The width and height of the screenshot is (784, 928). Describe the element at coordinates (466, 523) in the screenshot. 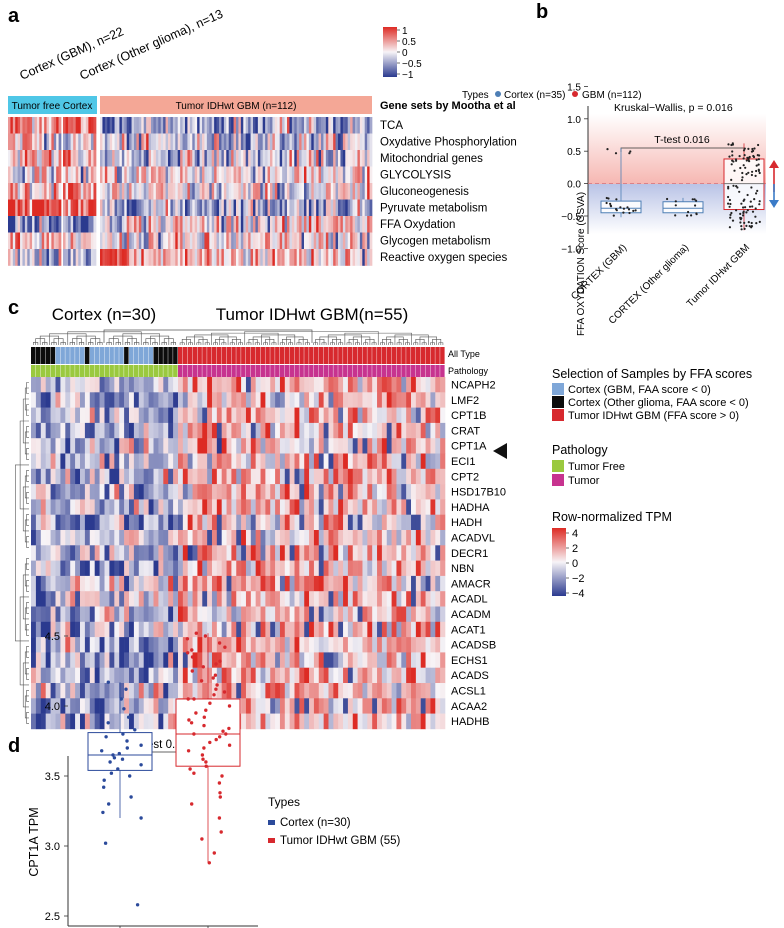

I see `heatmap-c-gene-label: HADH` at that location.